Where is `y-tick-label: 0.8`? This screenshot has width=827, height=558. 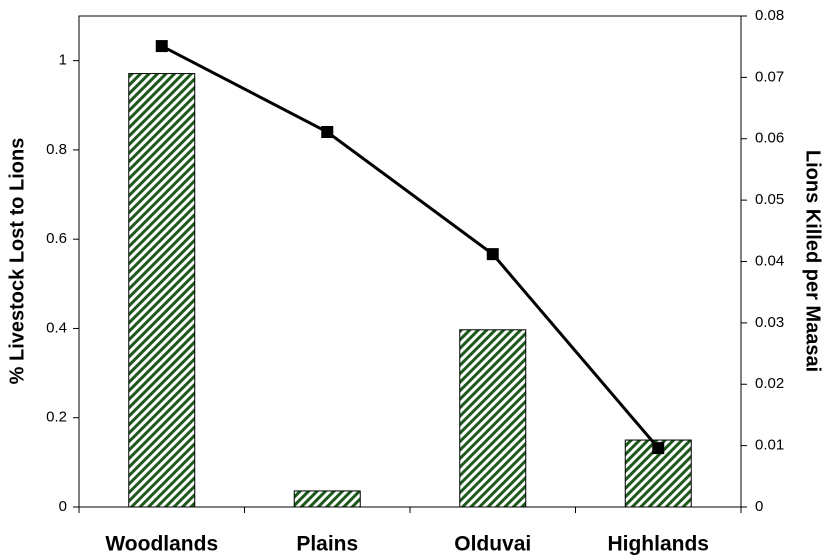
y-tick-label: 0.8 is located at coordinates (56, 149).